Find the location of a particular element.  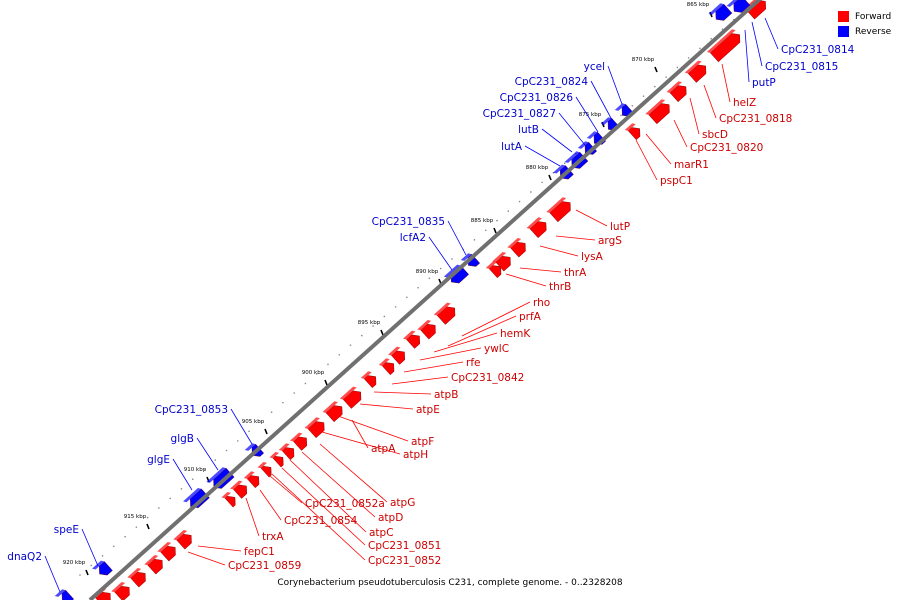

gene-label-cpc231-0852a: CpC231_0852a is located at coordinates (345, 504).